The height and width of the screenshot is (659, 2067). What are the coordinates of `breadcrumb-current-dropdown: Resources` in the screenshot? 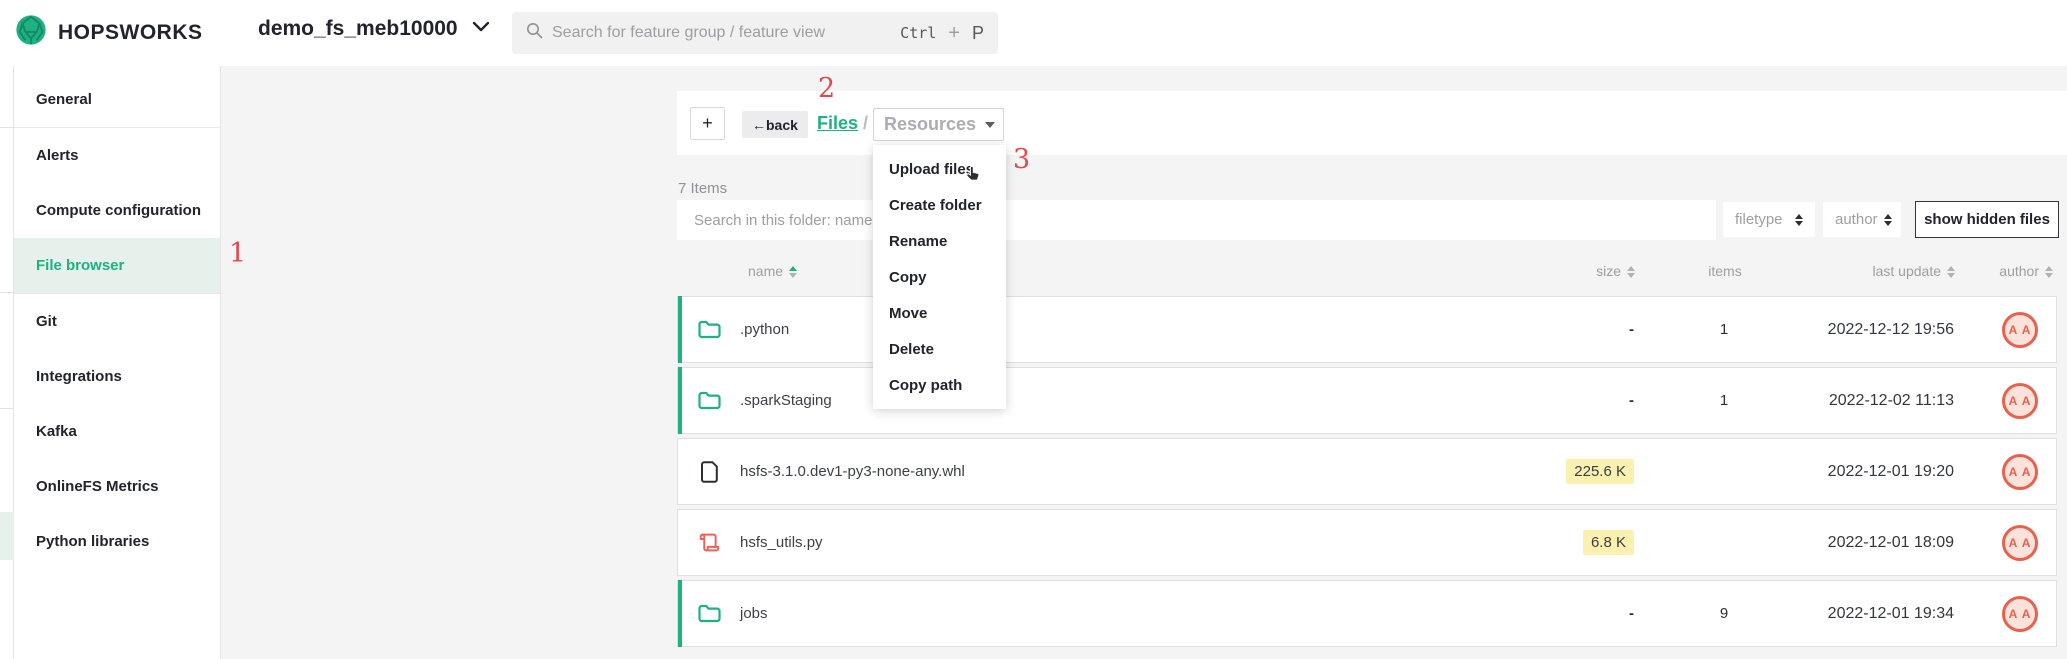 It's located at (938, 124).